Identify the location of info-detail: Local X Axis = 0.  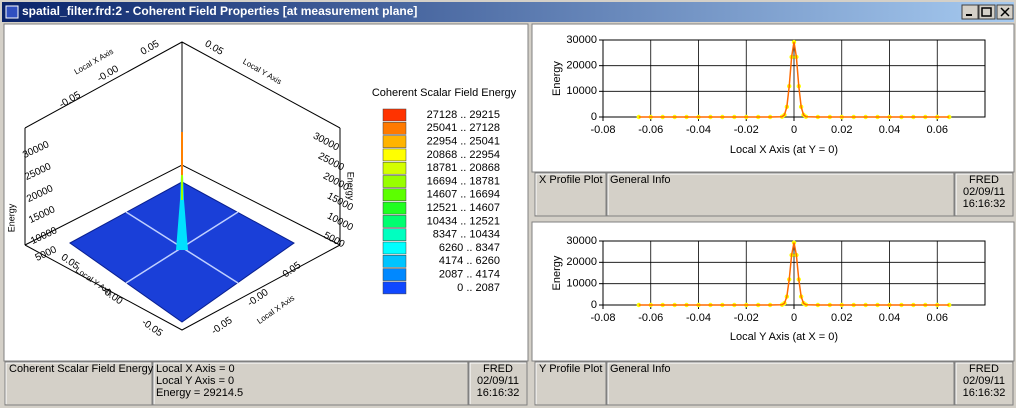
(195, 369).